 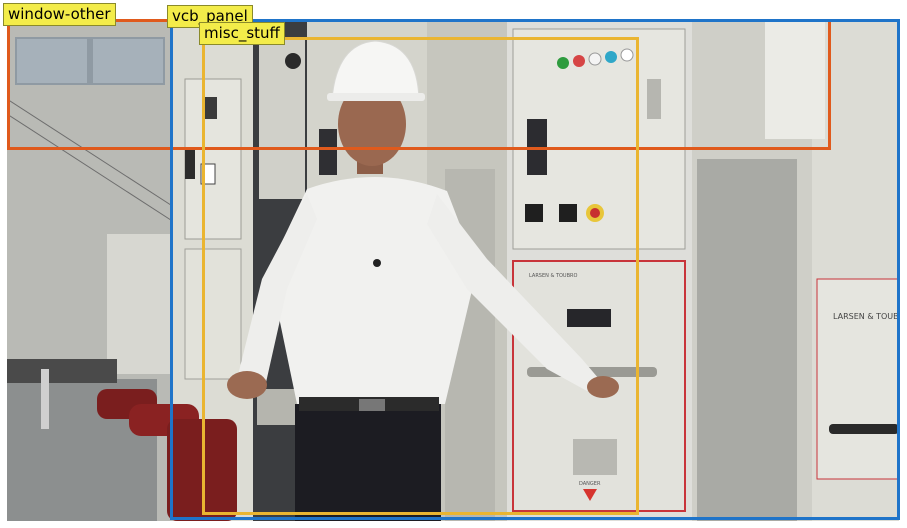 I want to click on warning-label-text: DANGER, so click(x=590, y=484).